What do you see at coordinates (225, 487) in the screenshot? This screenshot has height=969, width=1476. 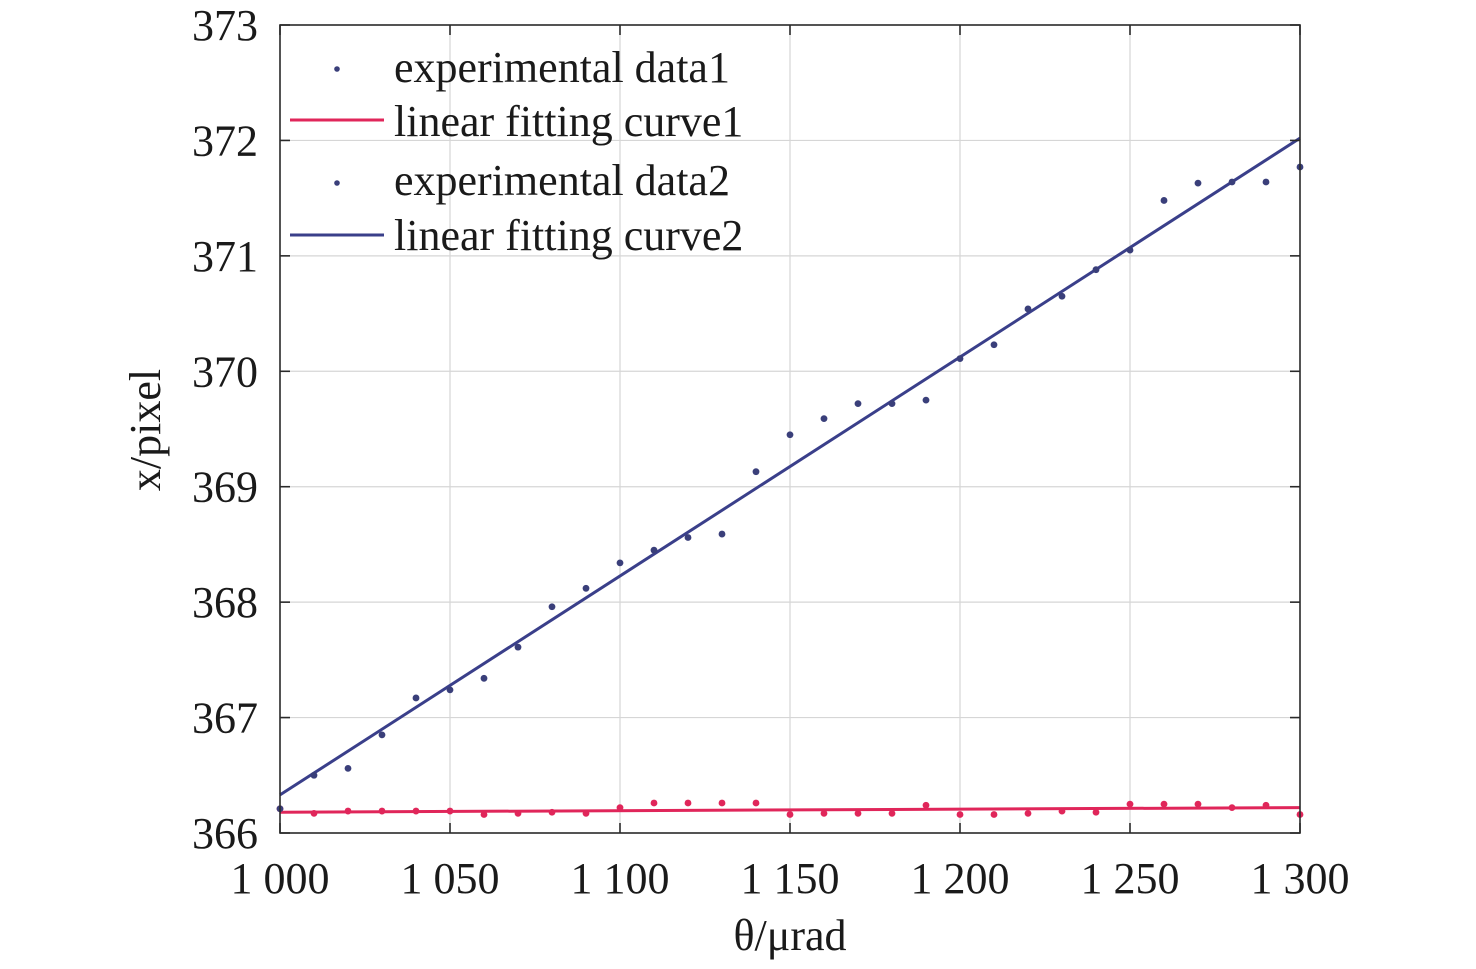 I see `y-tick-label: 369` at bounding box center [225, 487].